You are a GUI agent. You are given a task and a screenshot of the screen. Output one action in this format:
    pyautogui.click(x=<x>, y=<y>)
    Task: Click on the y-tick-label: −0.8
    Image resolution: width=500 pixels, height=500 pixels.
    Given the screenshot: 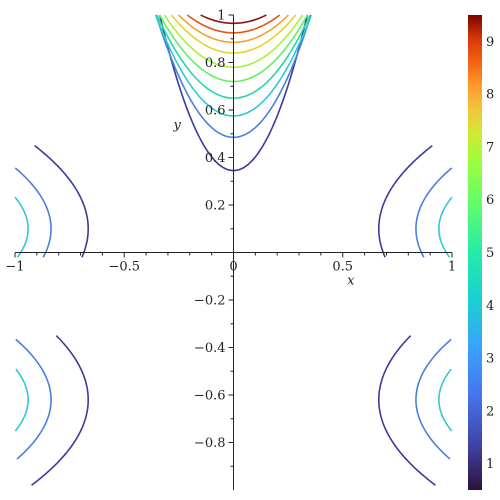 What is the action you would take?
    pyautogui.click(x=210, y=443)
    